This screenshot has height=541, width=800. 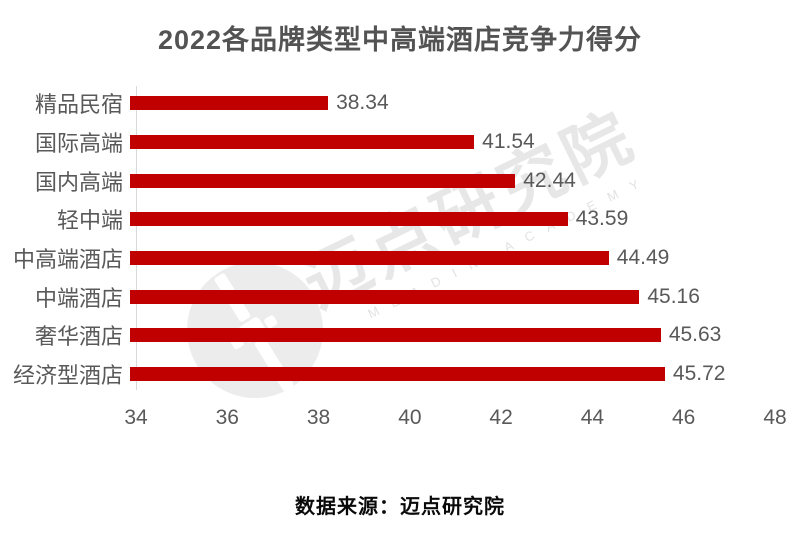 What do you see at coordinates (643, 258) in the screenshot?
I see `value-label: 44.49` at bounding box center [643, 258].